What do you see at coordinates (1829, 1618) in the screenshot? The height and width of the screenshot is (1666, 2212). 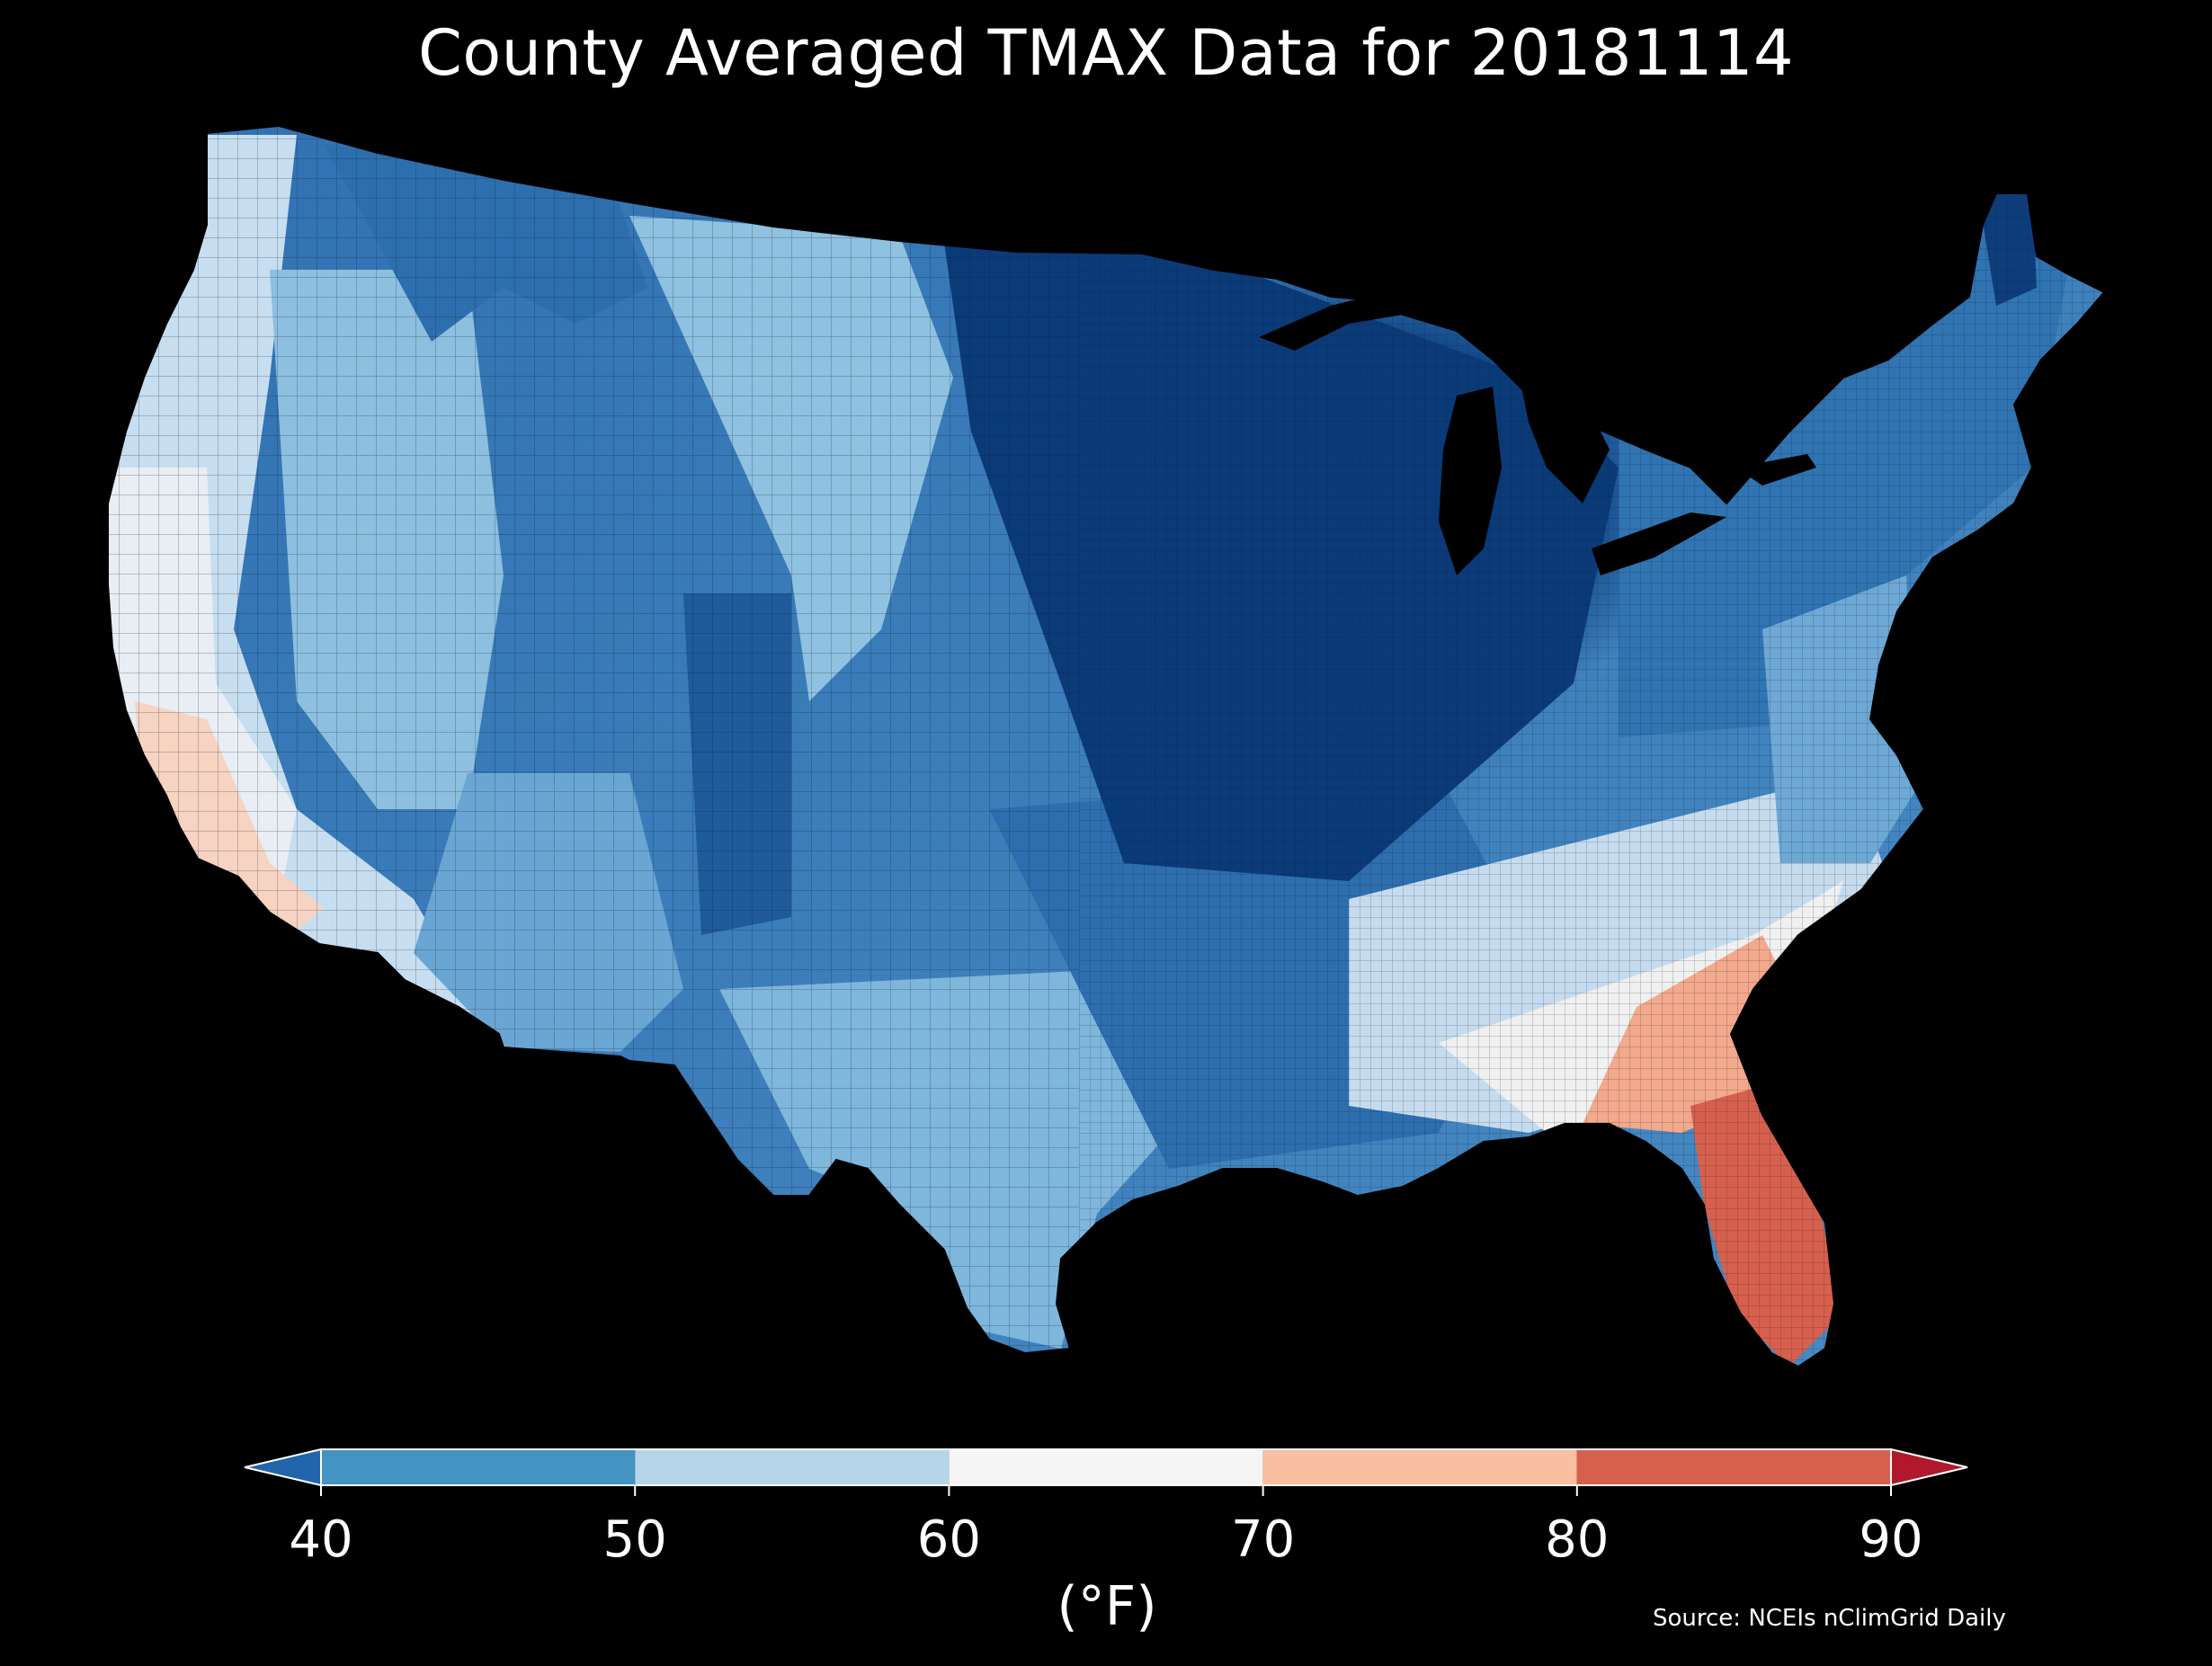 I see `source-credit: Source: NCEIs nClimGrid Daily` at bounding box center [1829, 1618].